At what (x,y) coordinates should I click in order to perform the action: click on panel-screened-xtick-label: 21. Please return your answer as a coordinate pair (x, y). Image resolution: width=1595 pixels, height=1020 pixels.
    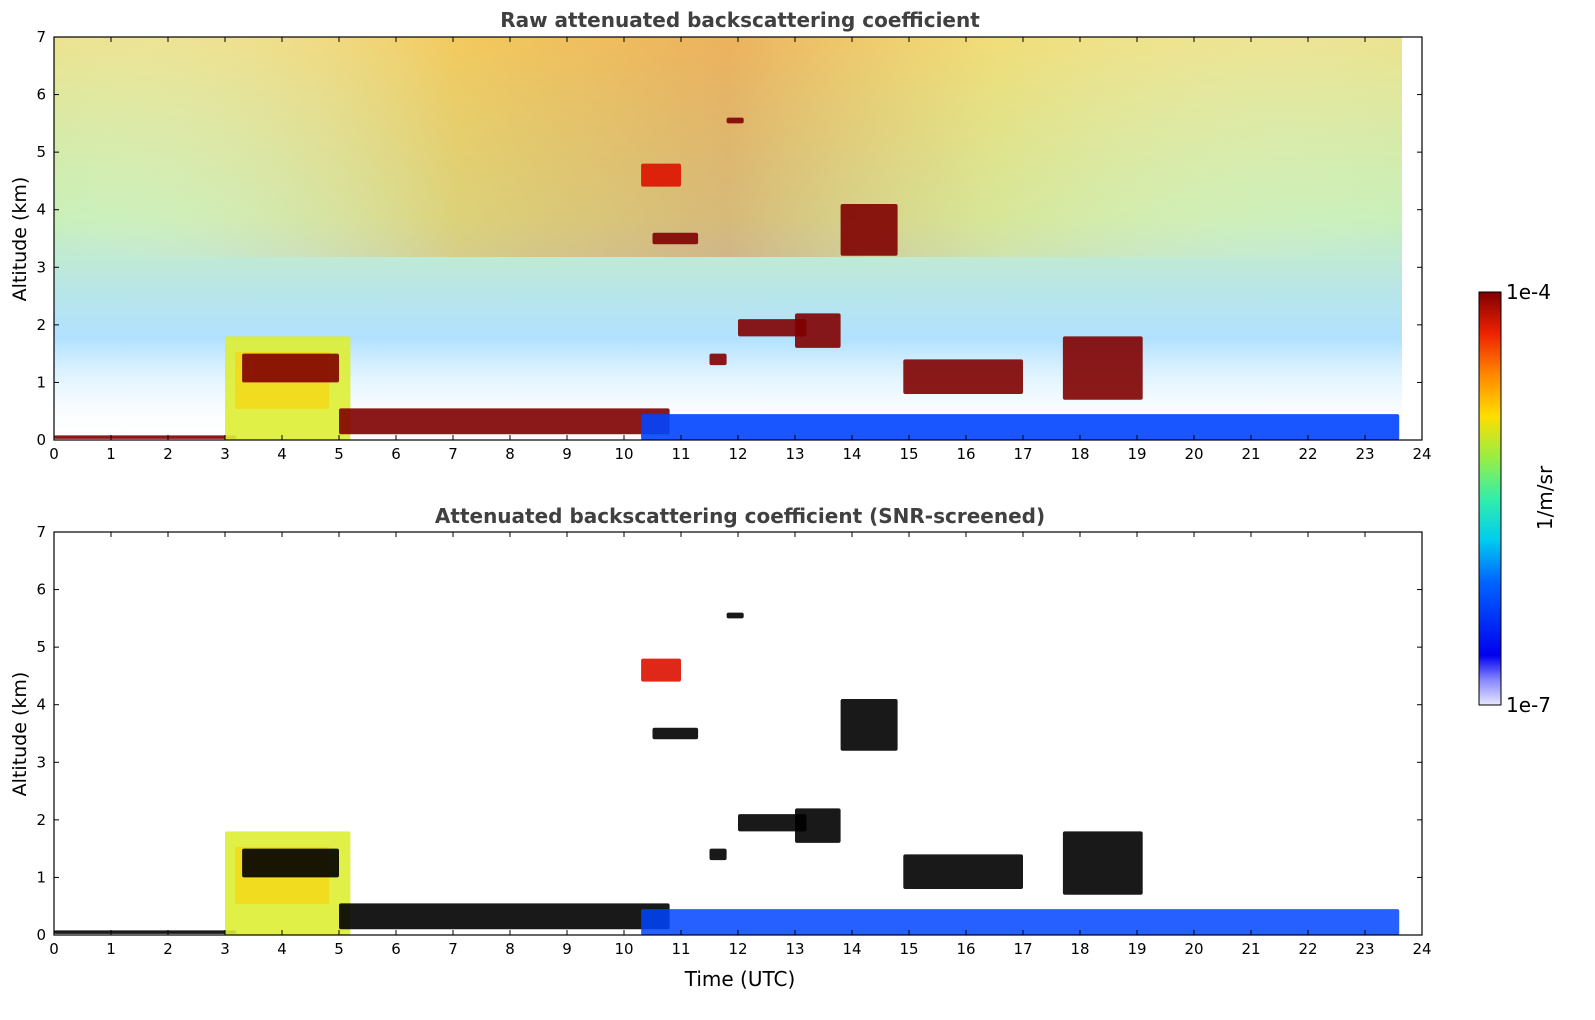
    Looking at the image, I should click on (1250, 949).